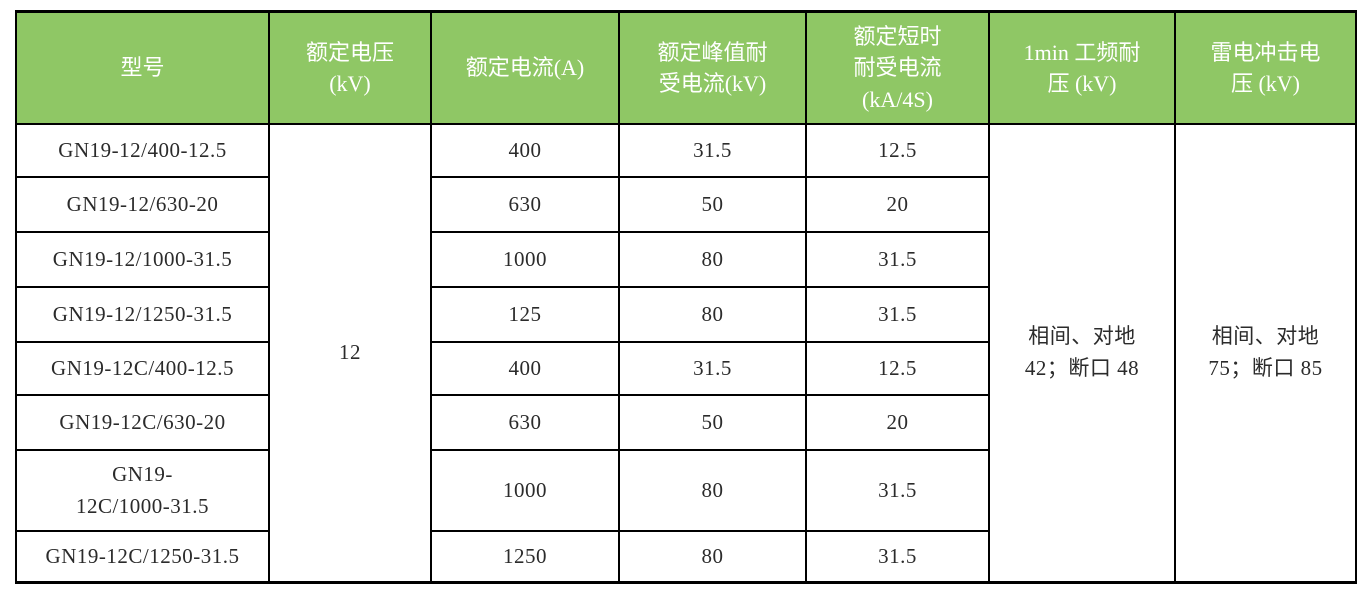  Describe the element at coordinates (142, 556) in the screenshot. I see `model-cell: GN19-12C/1250-31.5` at that location.